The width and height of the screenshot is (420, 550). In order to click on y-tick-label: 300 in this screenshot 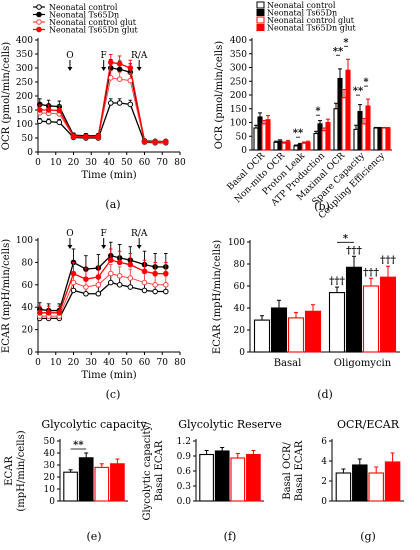, I will do `click(238, 69)`.